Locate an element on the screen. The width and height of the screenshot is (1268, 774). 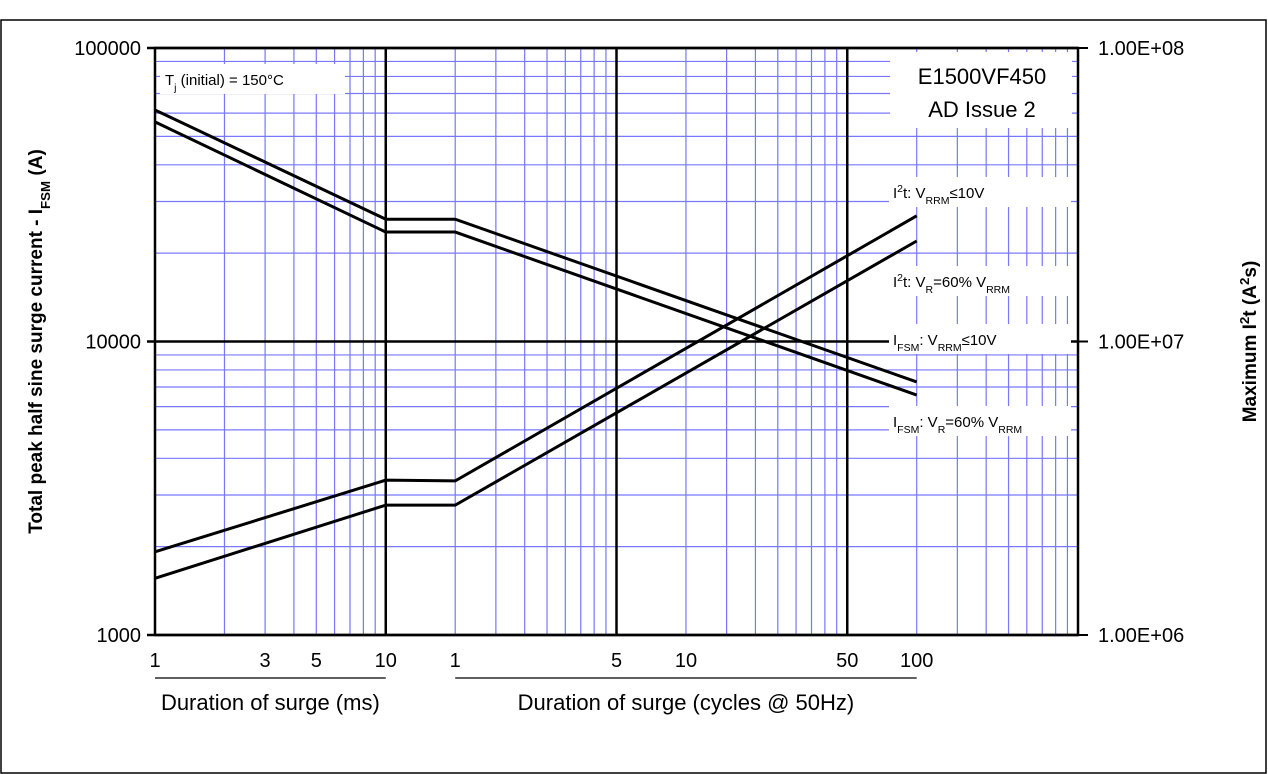
y2-tick-label: 1.00E+06 is located at coordinates (1141, 636).